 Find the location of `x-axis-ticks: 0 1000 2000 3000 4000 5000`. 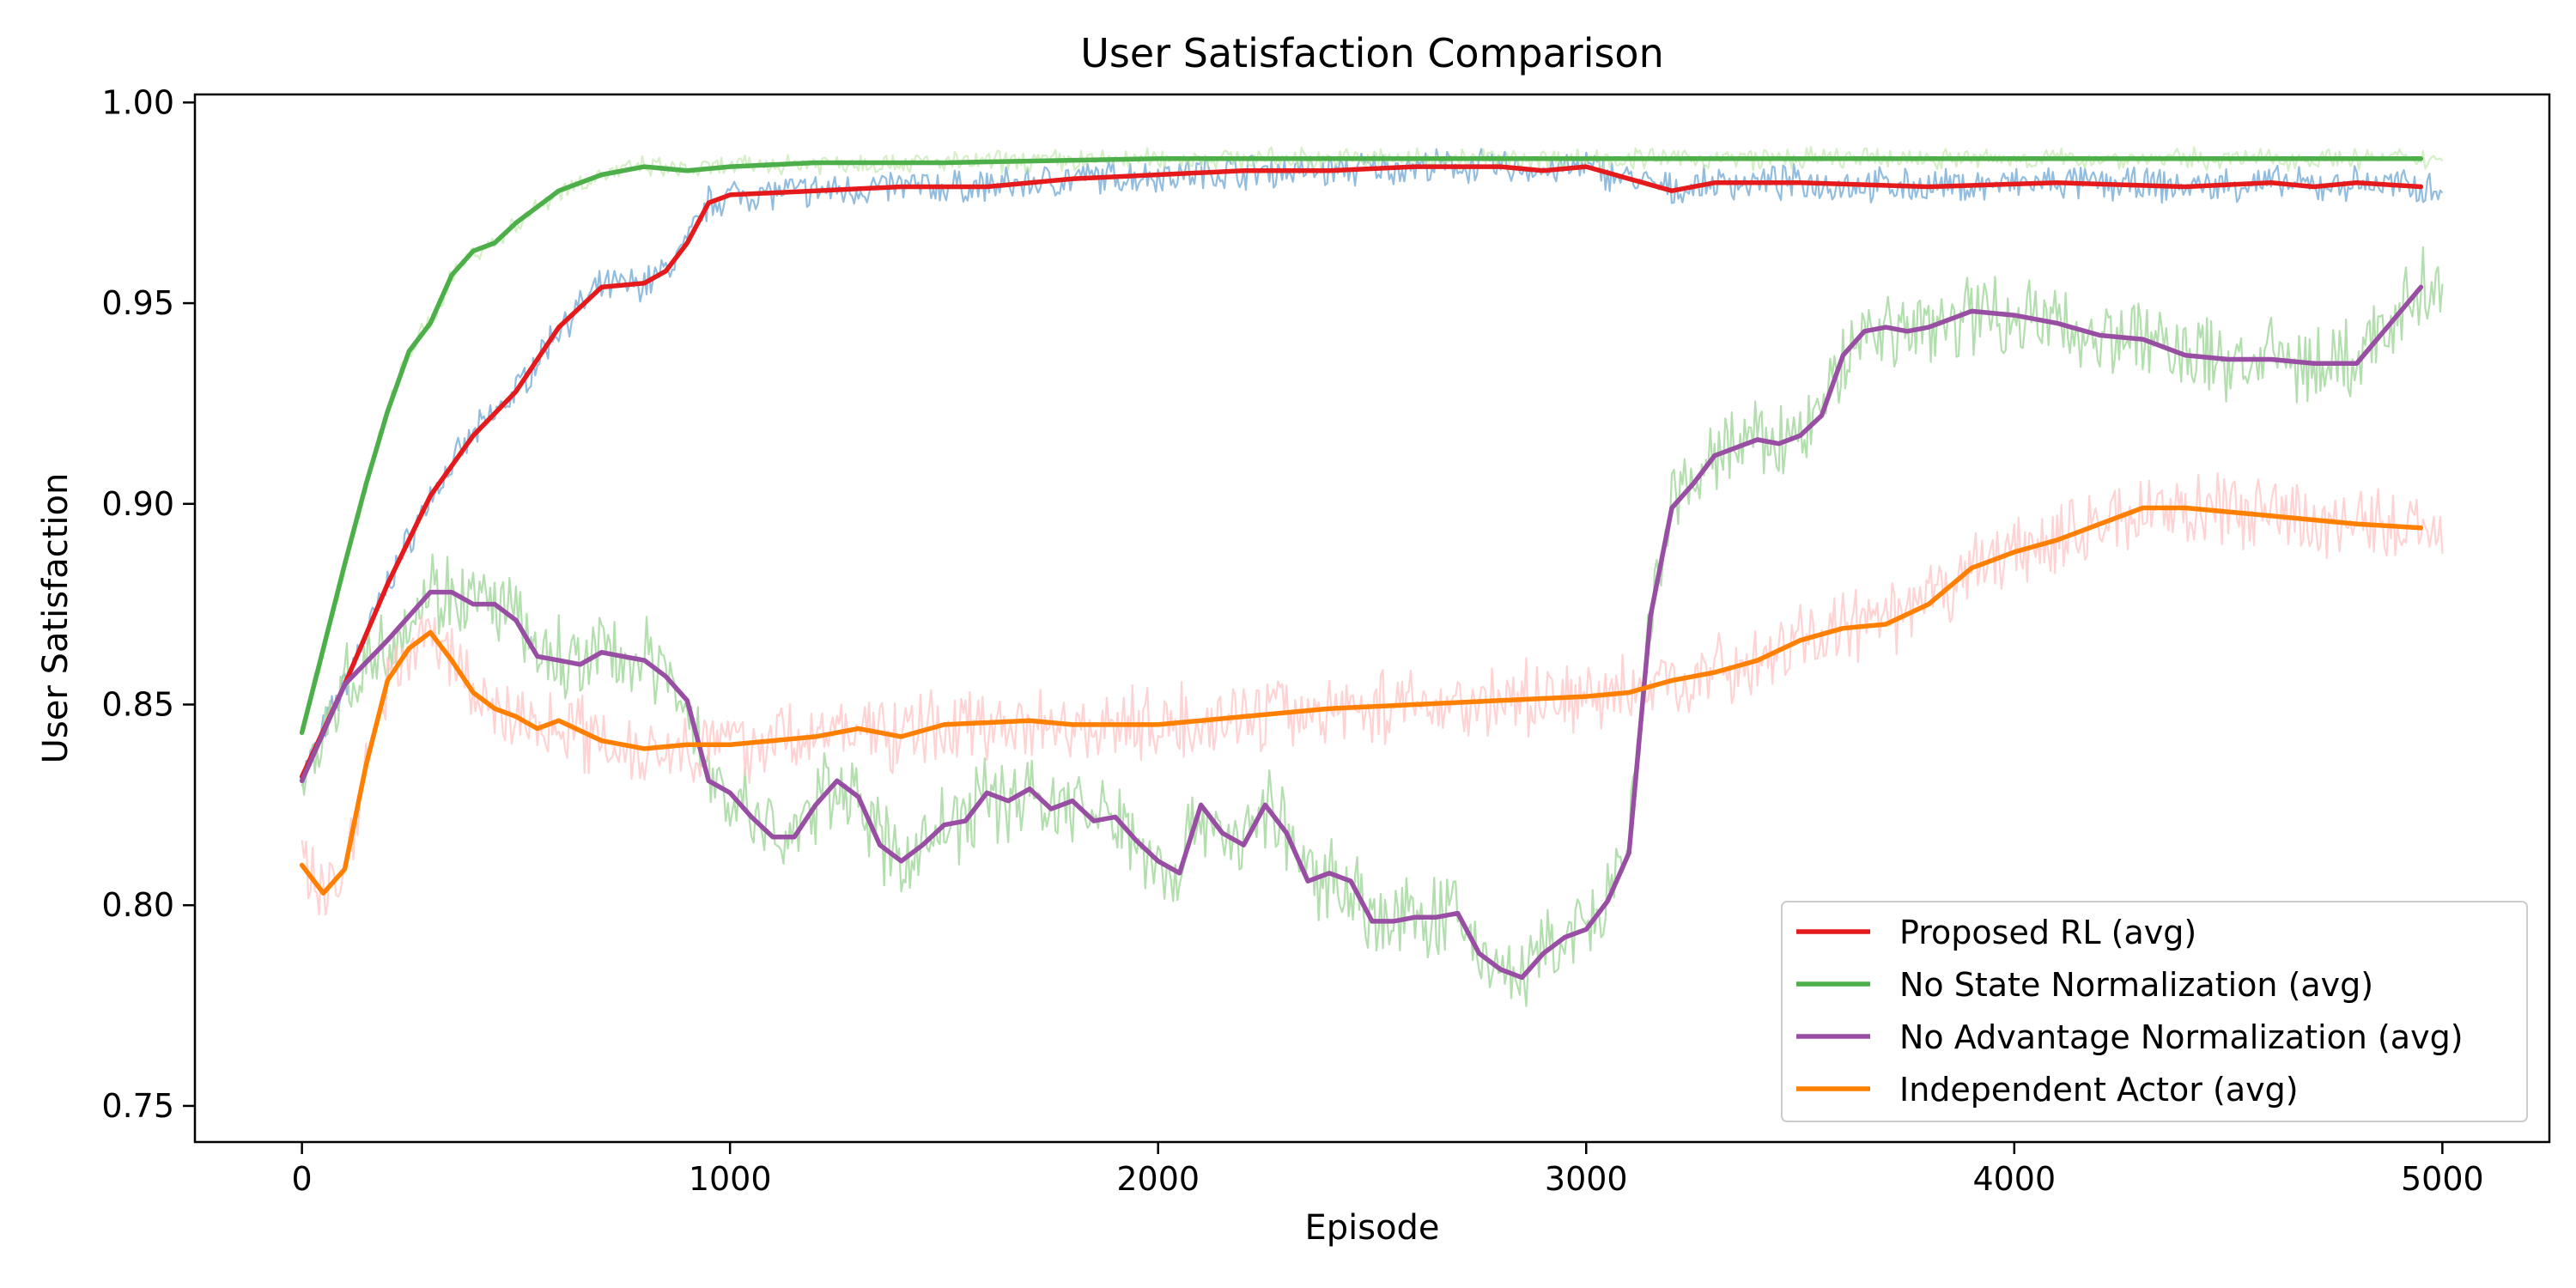

x-axis-ticks: 0 1000 2000 3000 4000 5000 is located at coordinates (1388, 1170).